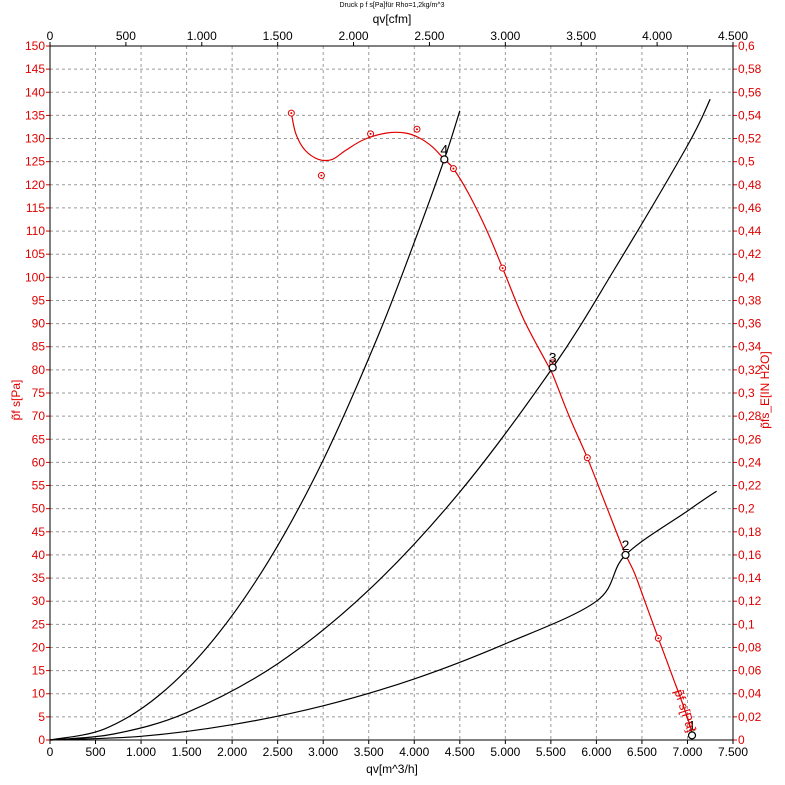 The image size is (785, 785). Describe the element at coordinates (685, 710) in the screenshot. I see `curve-label: p̃f s[Pa]` at that location.